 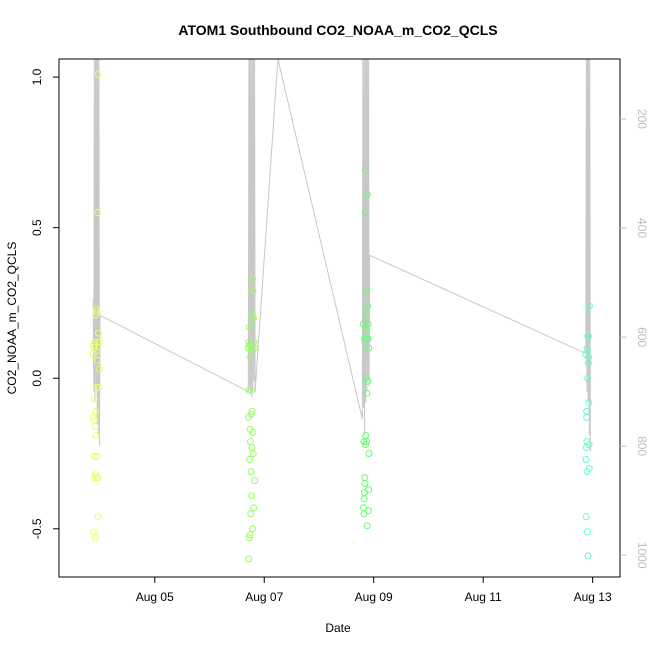 What do you see at coordinates (37, 528) in the screenshot?
I see `y-tick-label: -0.5` at bounding box center [37, 528].